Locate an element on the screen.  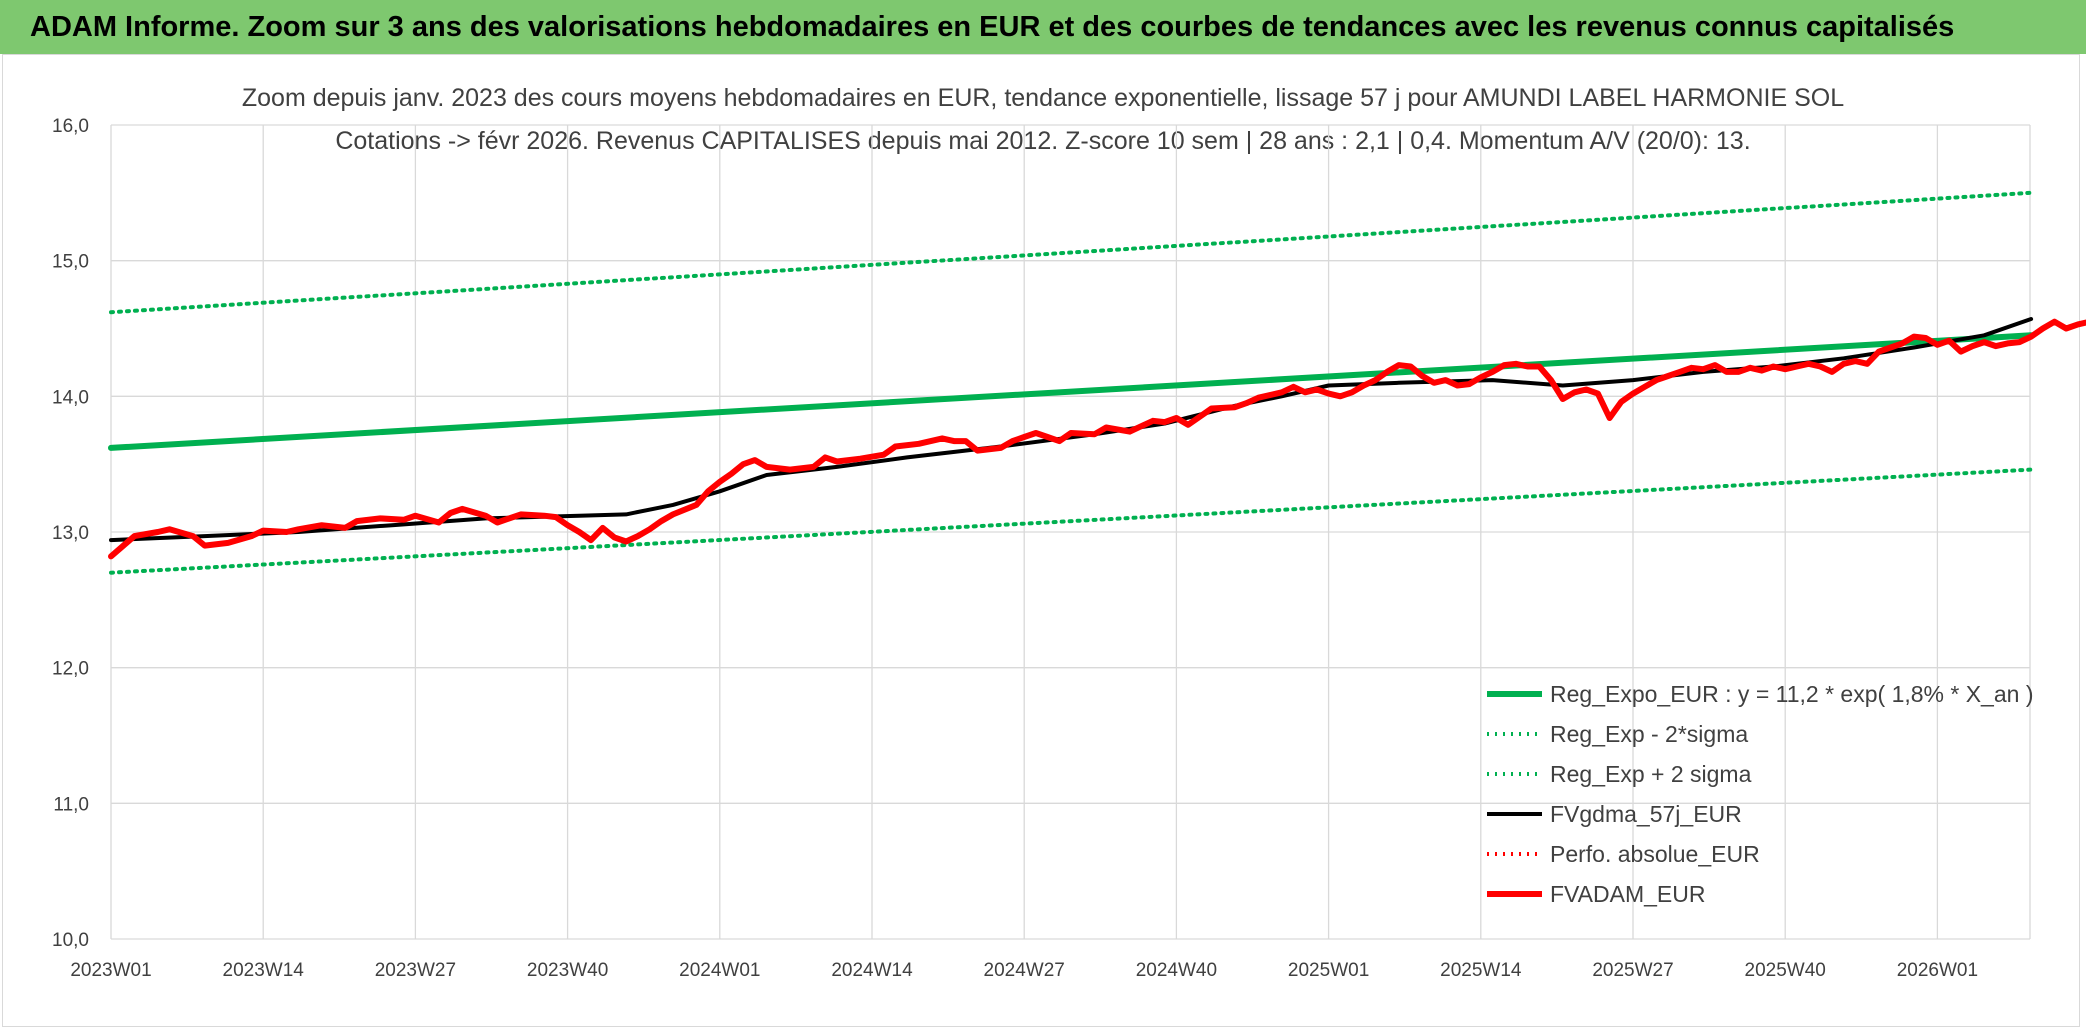
y-tick-label: 14,0 is located at coordinates (70, 397).